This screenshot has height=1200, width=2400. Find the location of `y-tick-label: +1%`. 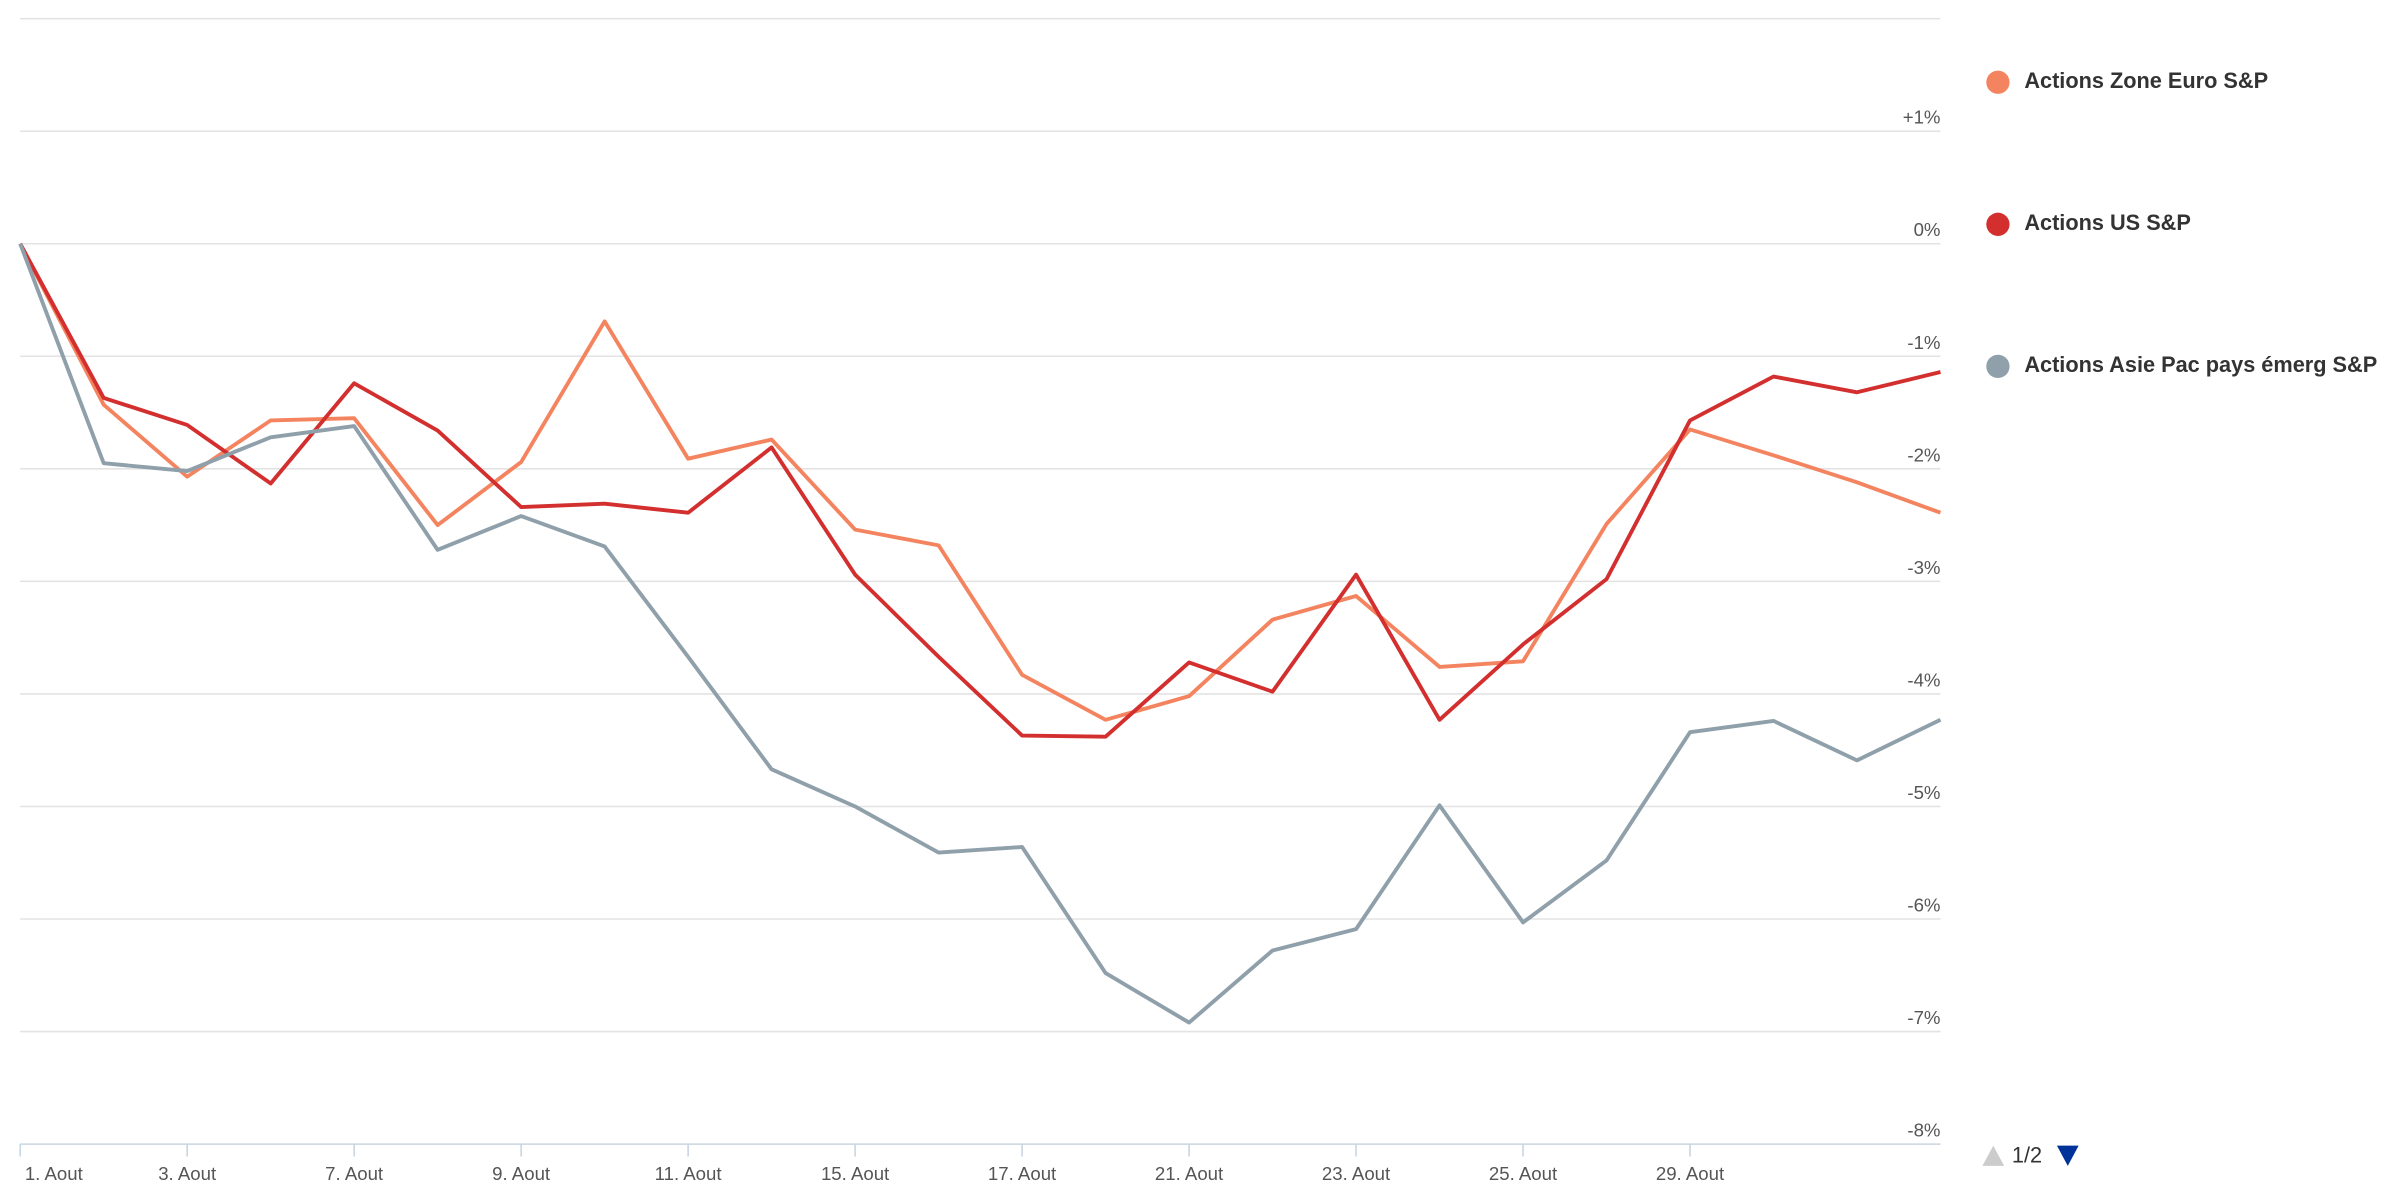

y-tick-label: +1% is located at coordinates (1922, 117).